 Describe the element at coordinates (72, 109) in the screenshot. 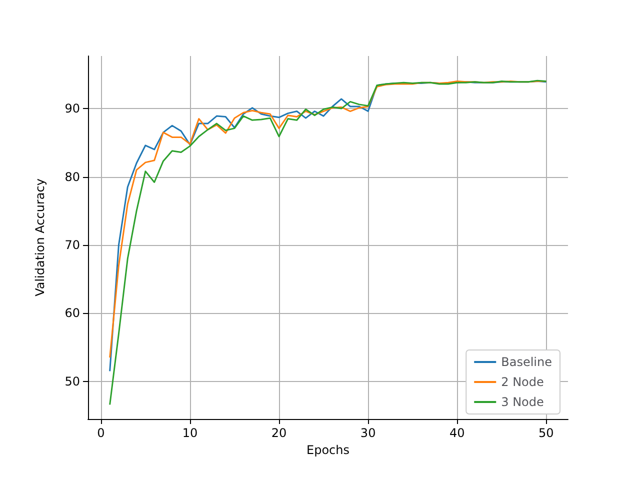

I see `y-tick-label: 90` at that location.